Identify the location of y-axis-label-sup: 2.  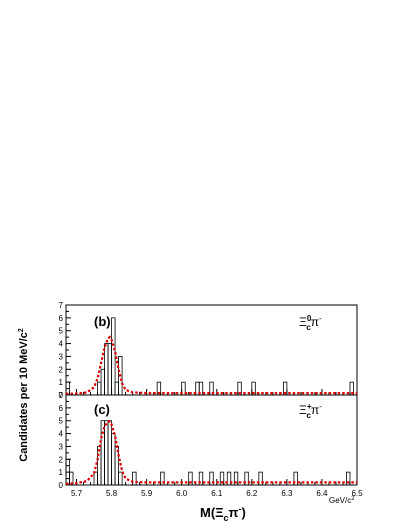
(21, 330).